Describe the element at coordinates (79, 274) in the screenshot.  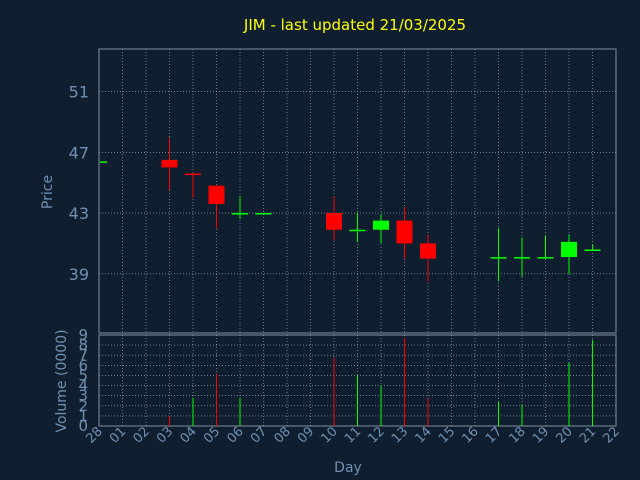
I see `price-tick-label: 39` at that location.